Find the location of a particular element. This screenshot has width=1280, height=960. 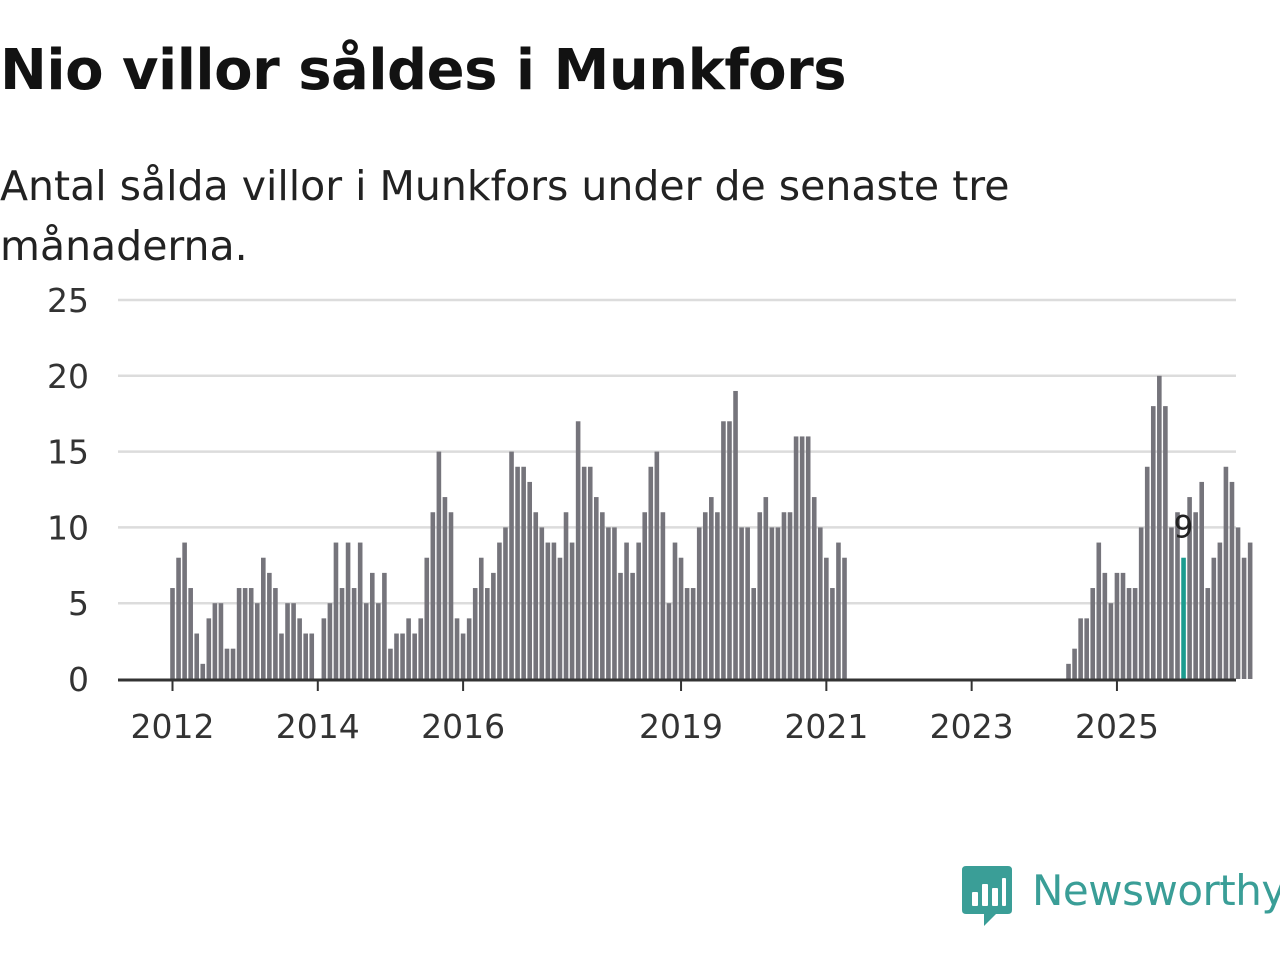

newsworthy-wordmark: Newsworthy is located at coordinates (1156, 890).